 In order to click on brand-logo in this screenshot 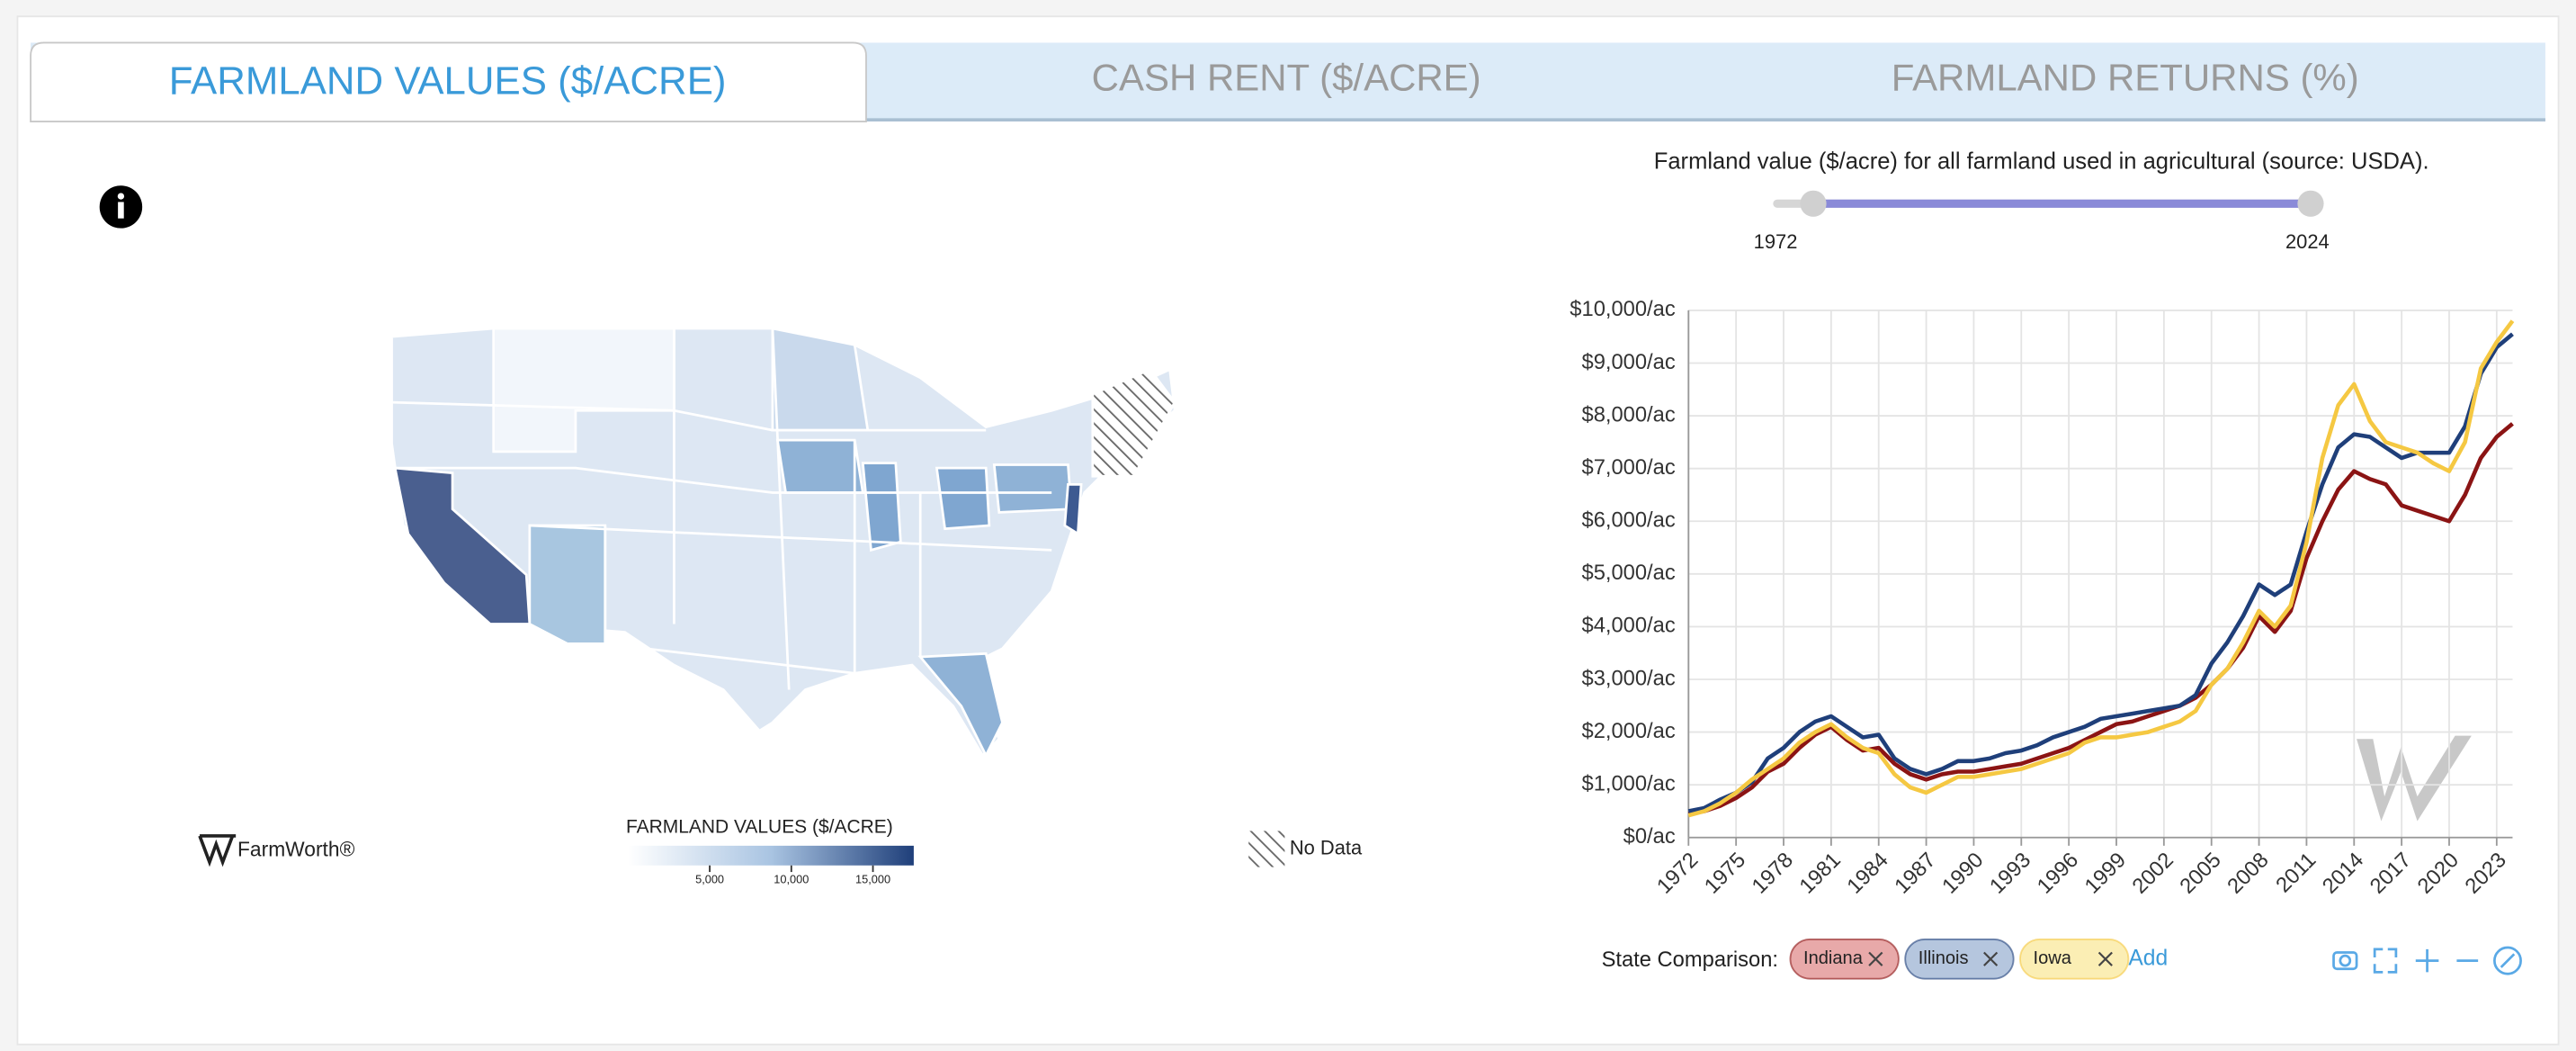, I will do `click(217, 850)`.